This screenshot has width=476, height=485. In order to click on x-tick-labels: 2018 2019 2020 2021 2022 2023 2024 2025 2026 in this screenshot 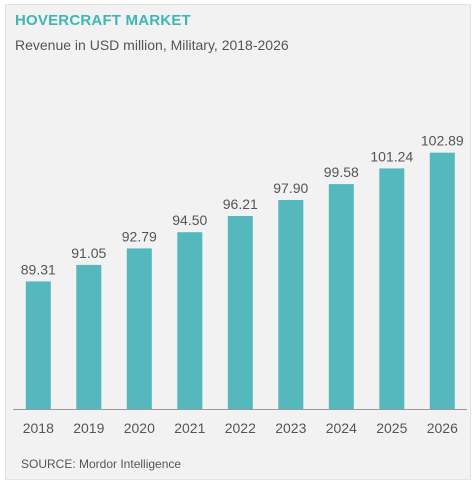, I will do `click(240, 428)`.